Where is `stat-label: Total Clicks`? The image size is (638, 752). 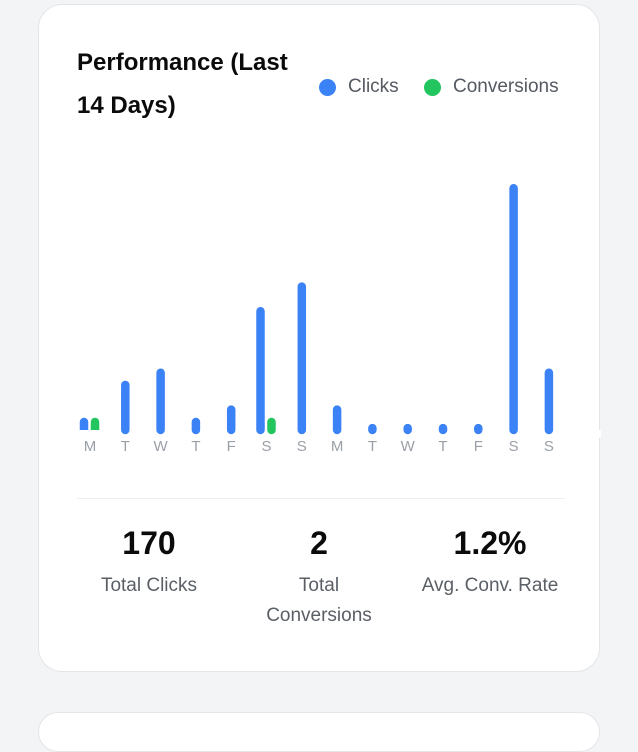 stat-label: Total Clicks is located at coordinates (149, 585).